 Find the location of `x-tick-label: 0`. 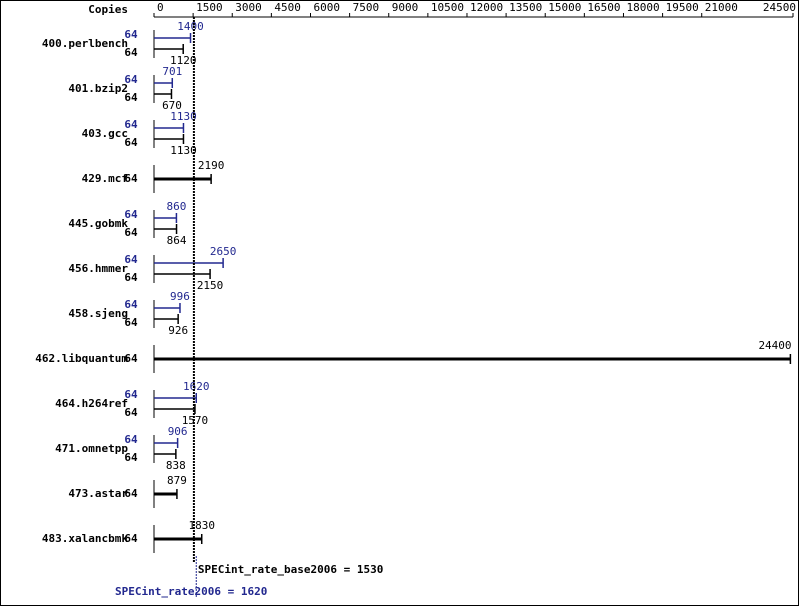

x-tick-label: 0 is located at coordinates (160, 7).